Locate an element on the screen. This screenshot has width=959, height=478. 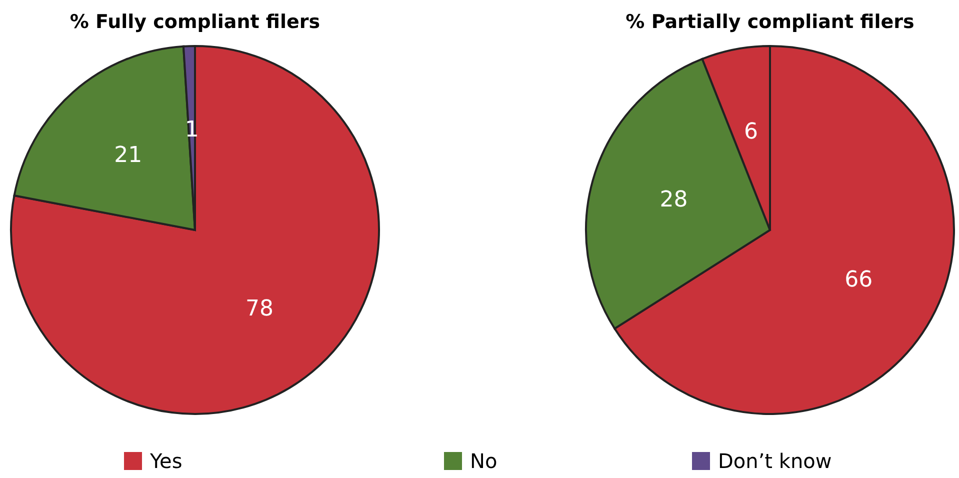
legend-label: Yes is located at coordinates (165, 461).